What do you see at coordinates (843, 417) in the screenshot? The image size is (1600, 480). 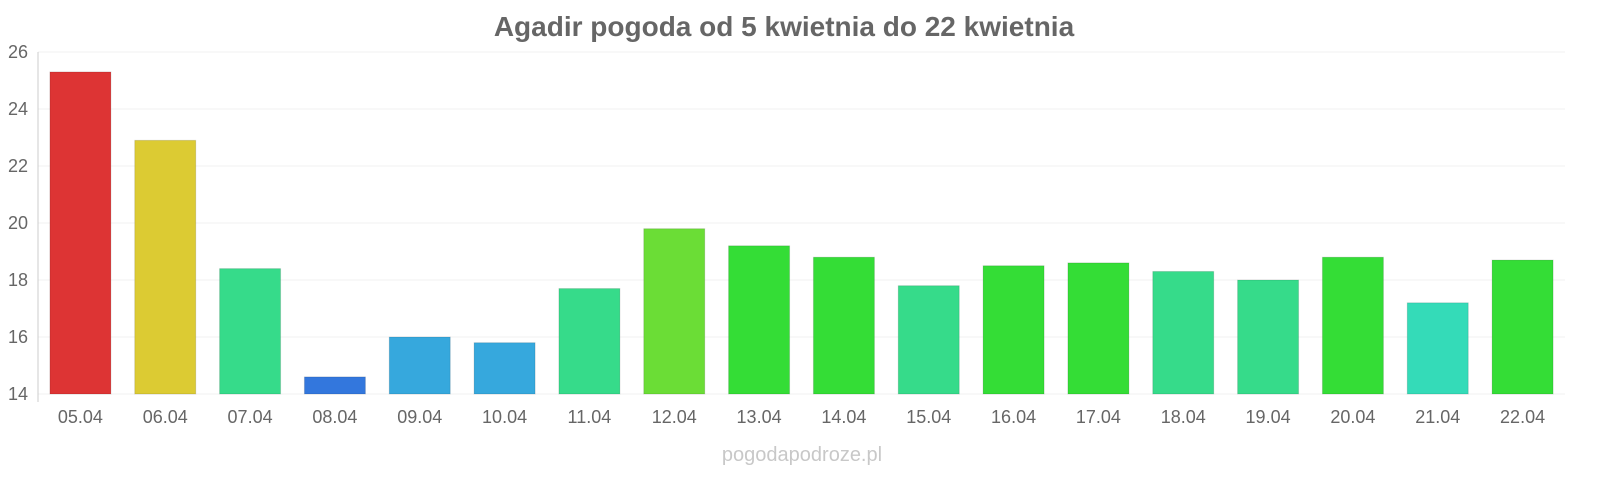 I see `x-tick-label: 14.04` at bounding box center [843, 417].